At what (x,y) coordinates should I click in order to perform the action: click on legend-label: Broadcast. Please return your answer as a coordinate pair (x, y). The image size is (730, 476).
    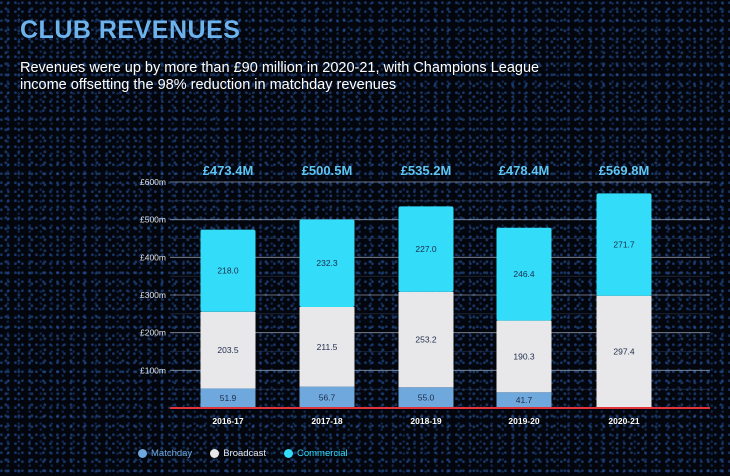
    Looking at the image, I should click on (244, 453).